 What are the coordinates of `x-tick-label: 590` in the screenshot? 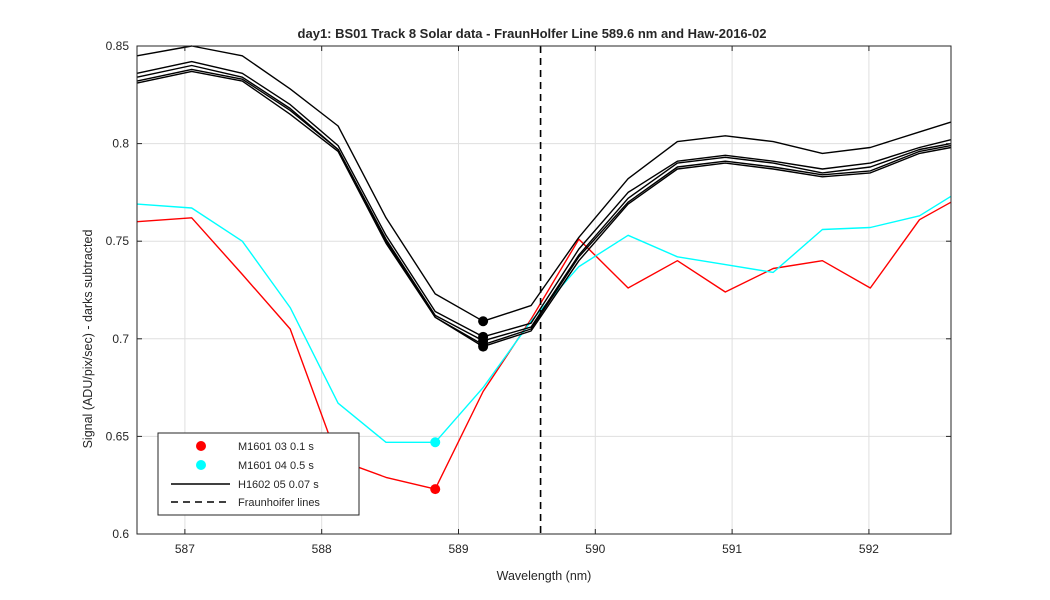 It's located at (595, 549).